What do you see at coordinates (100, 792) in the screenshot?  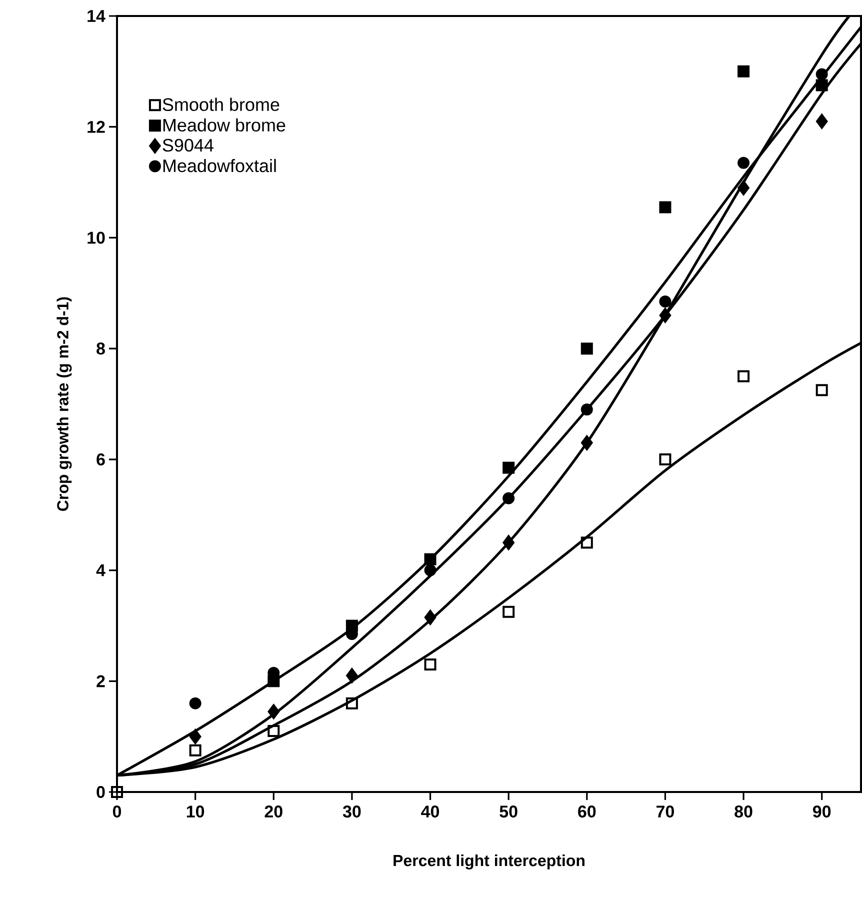 I see `y-tick-label: 0` at bounding box center [100, 792].